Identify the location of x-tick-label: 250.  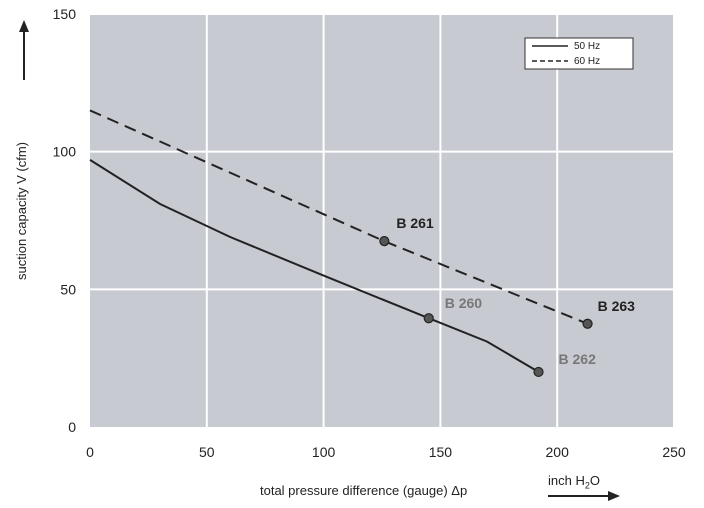
(674, 452).